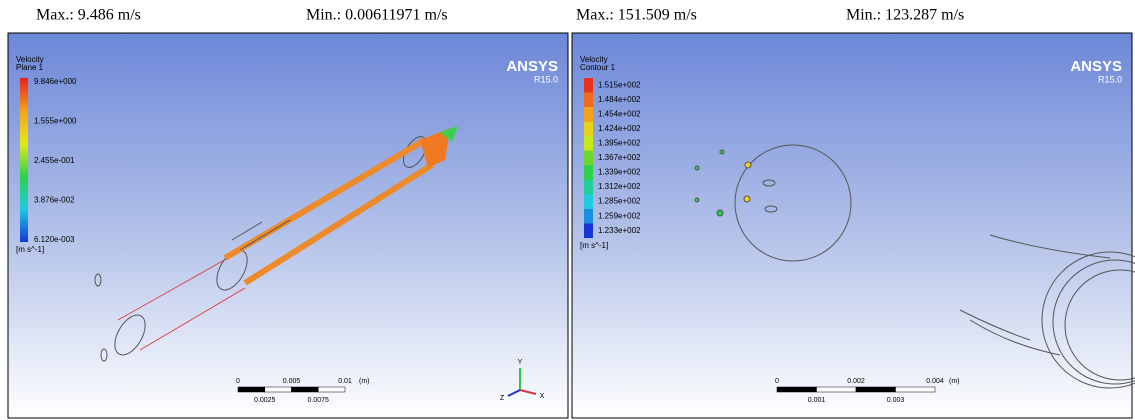 Image resolution: width=1135 pixels, height=420 pixels. Describe the element at coordinates (619, 172) in the screenshot. I see `legend-label: 1.339e+002` at that location.